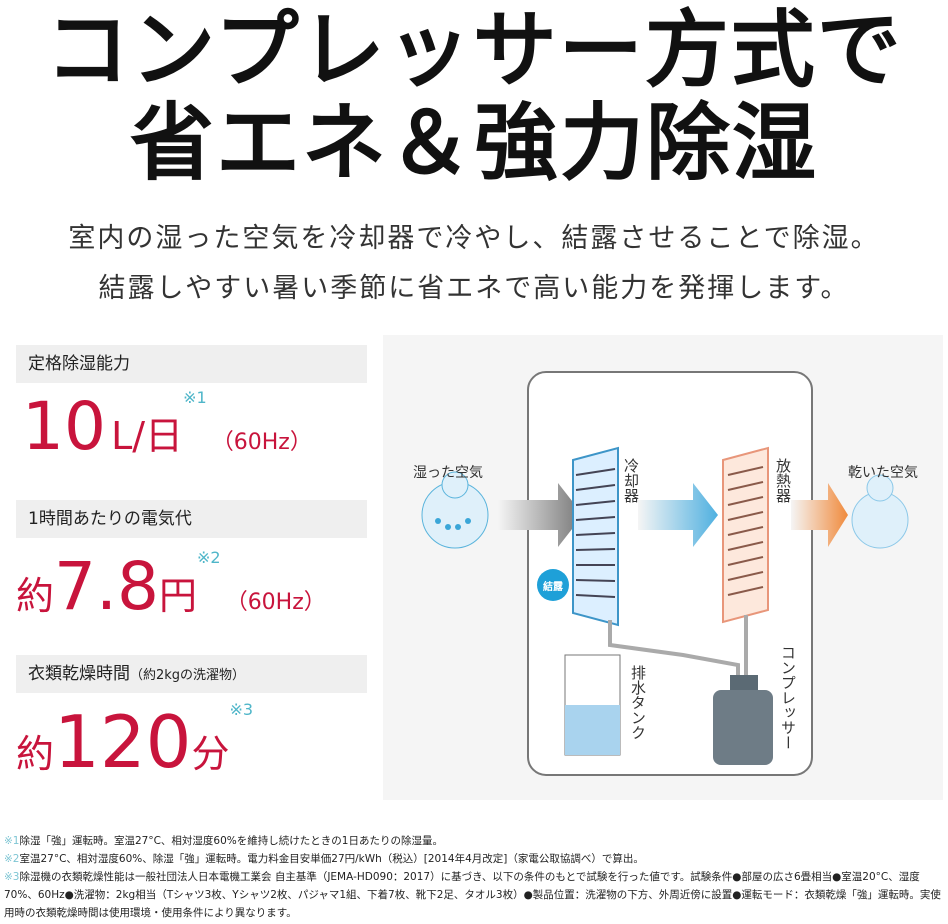  I want to click on spec-label-text: 1時間あたりの電気代, so click(110, 519).